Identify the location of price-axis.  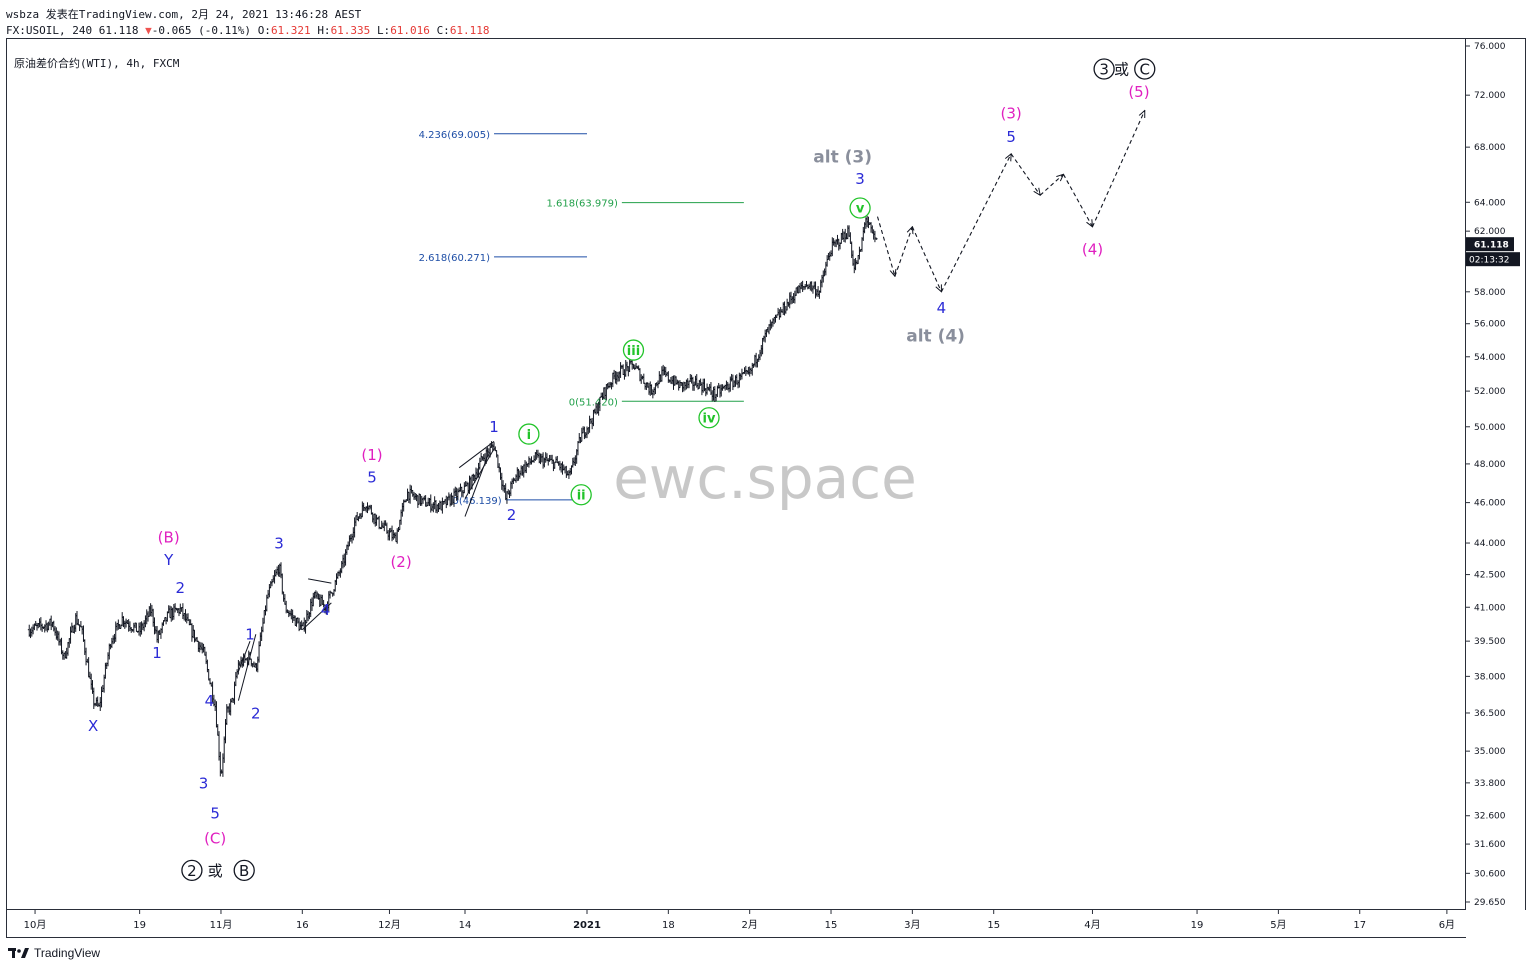
(1496, 474).